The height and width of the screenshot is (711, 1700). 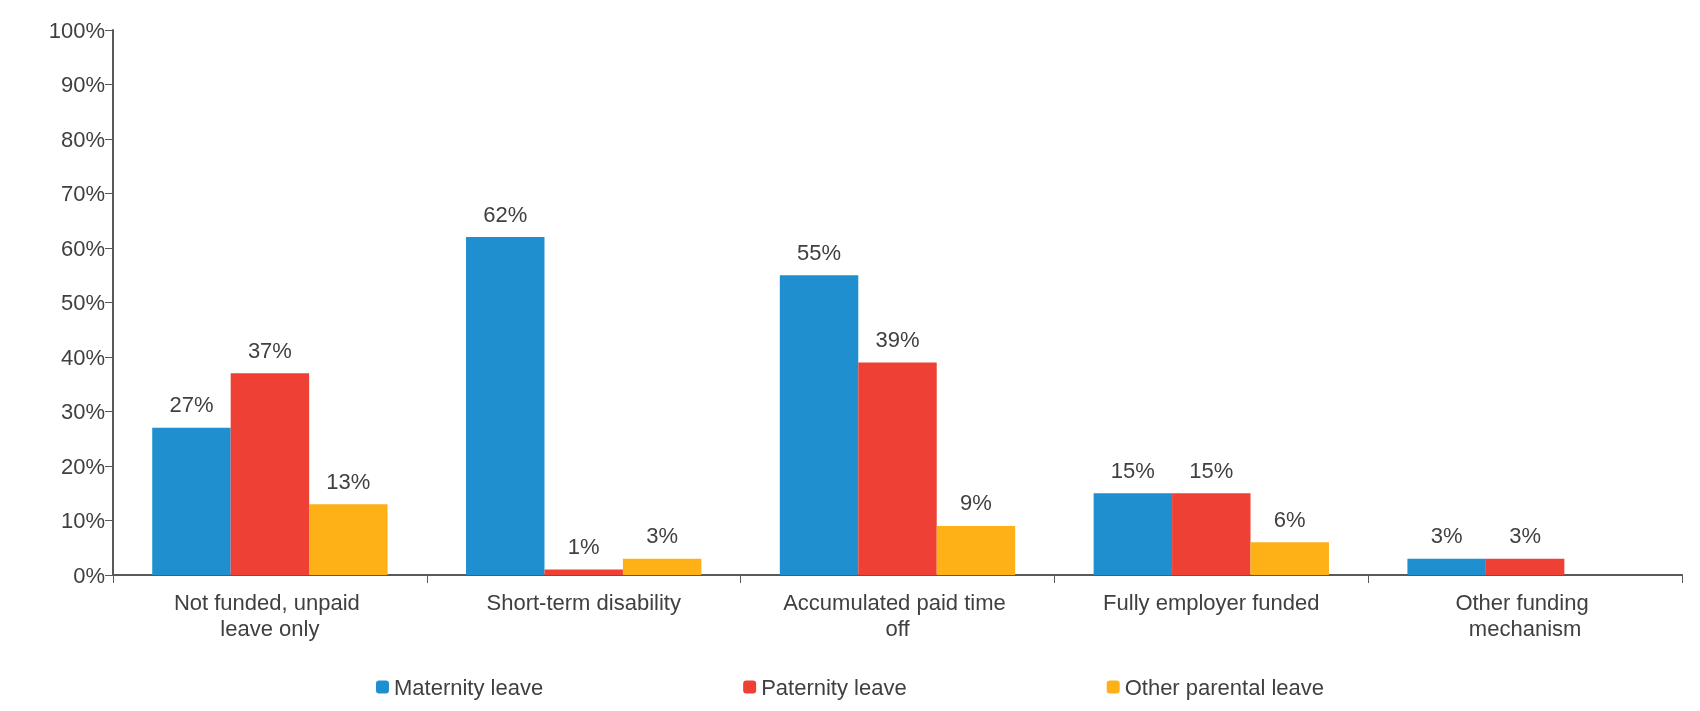 What do you see at coordinates (505, 214) in the screenshot?
I see `data-label: 62%` at bounding box center [505, 214].